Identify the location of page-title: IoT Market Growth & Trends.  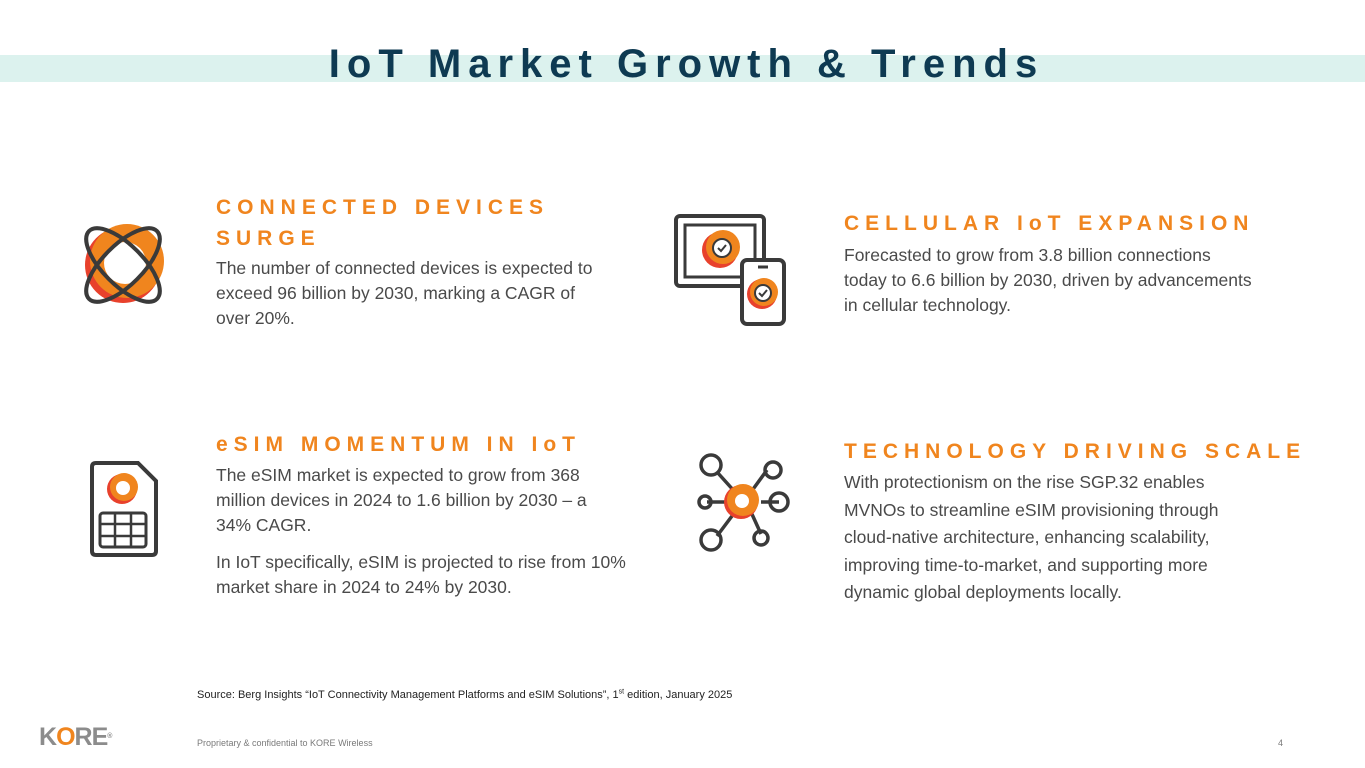
(686, 64).